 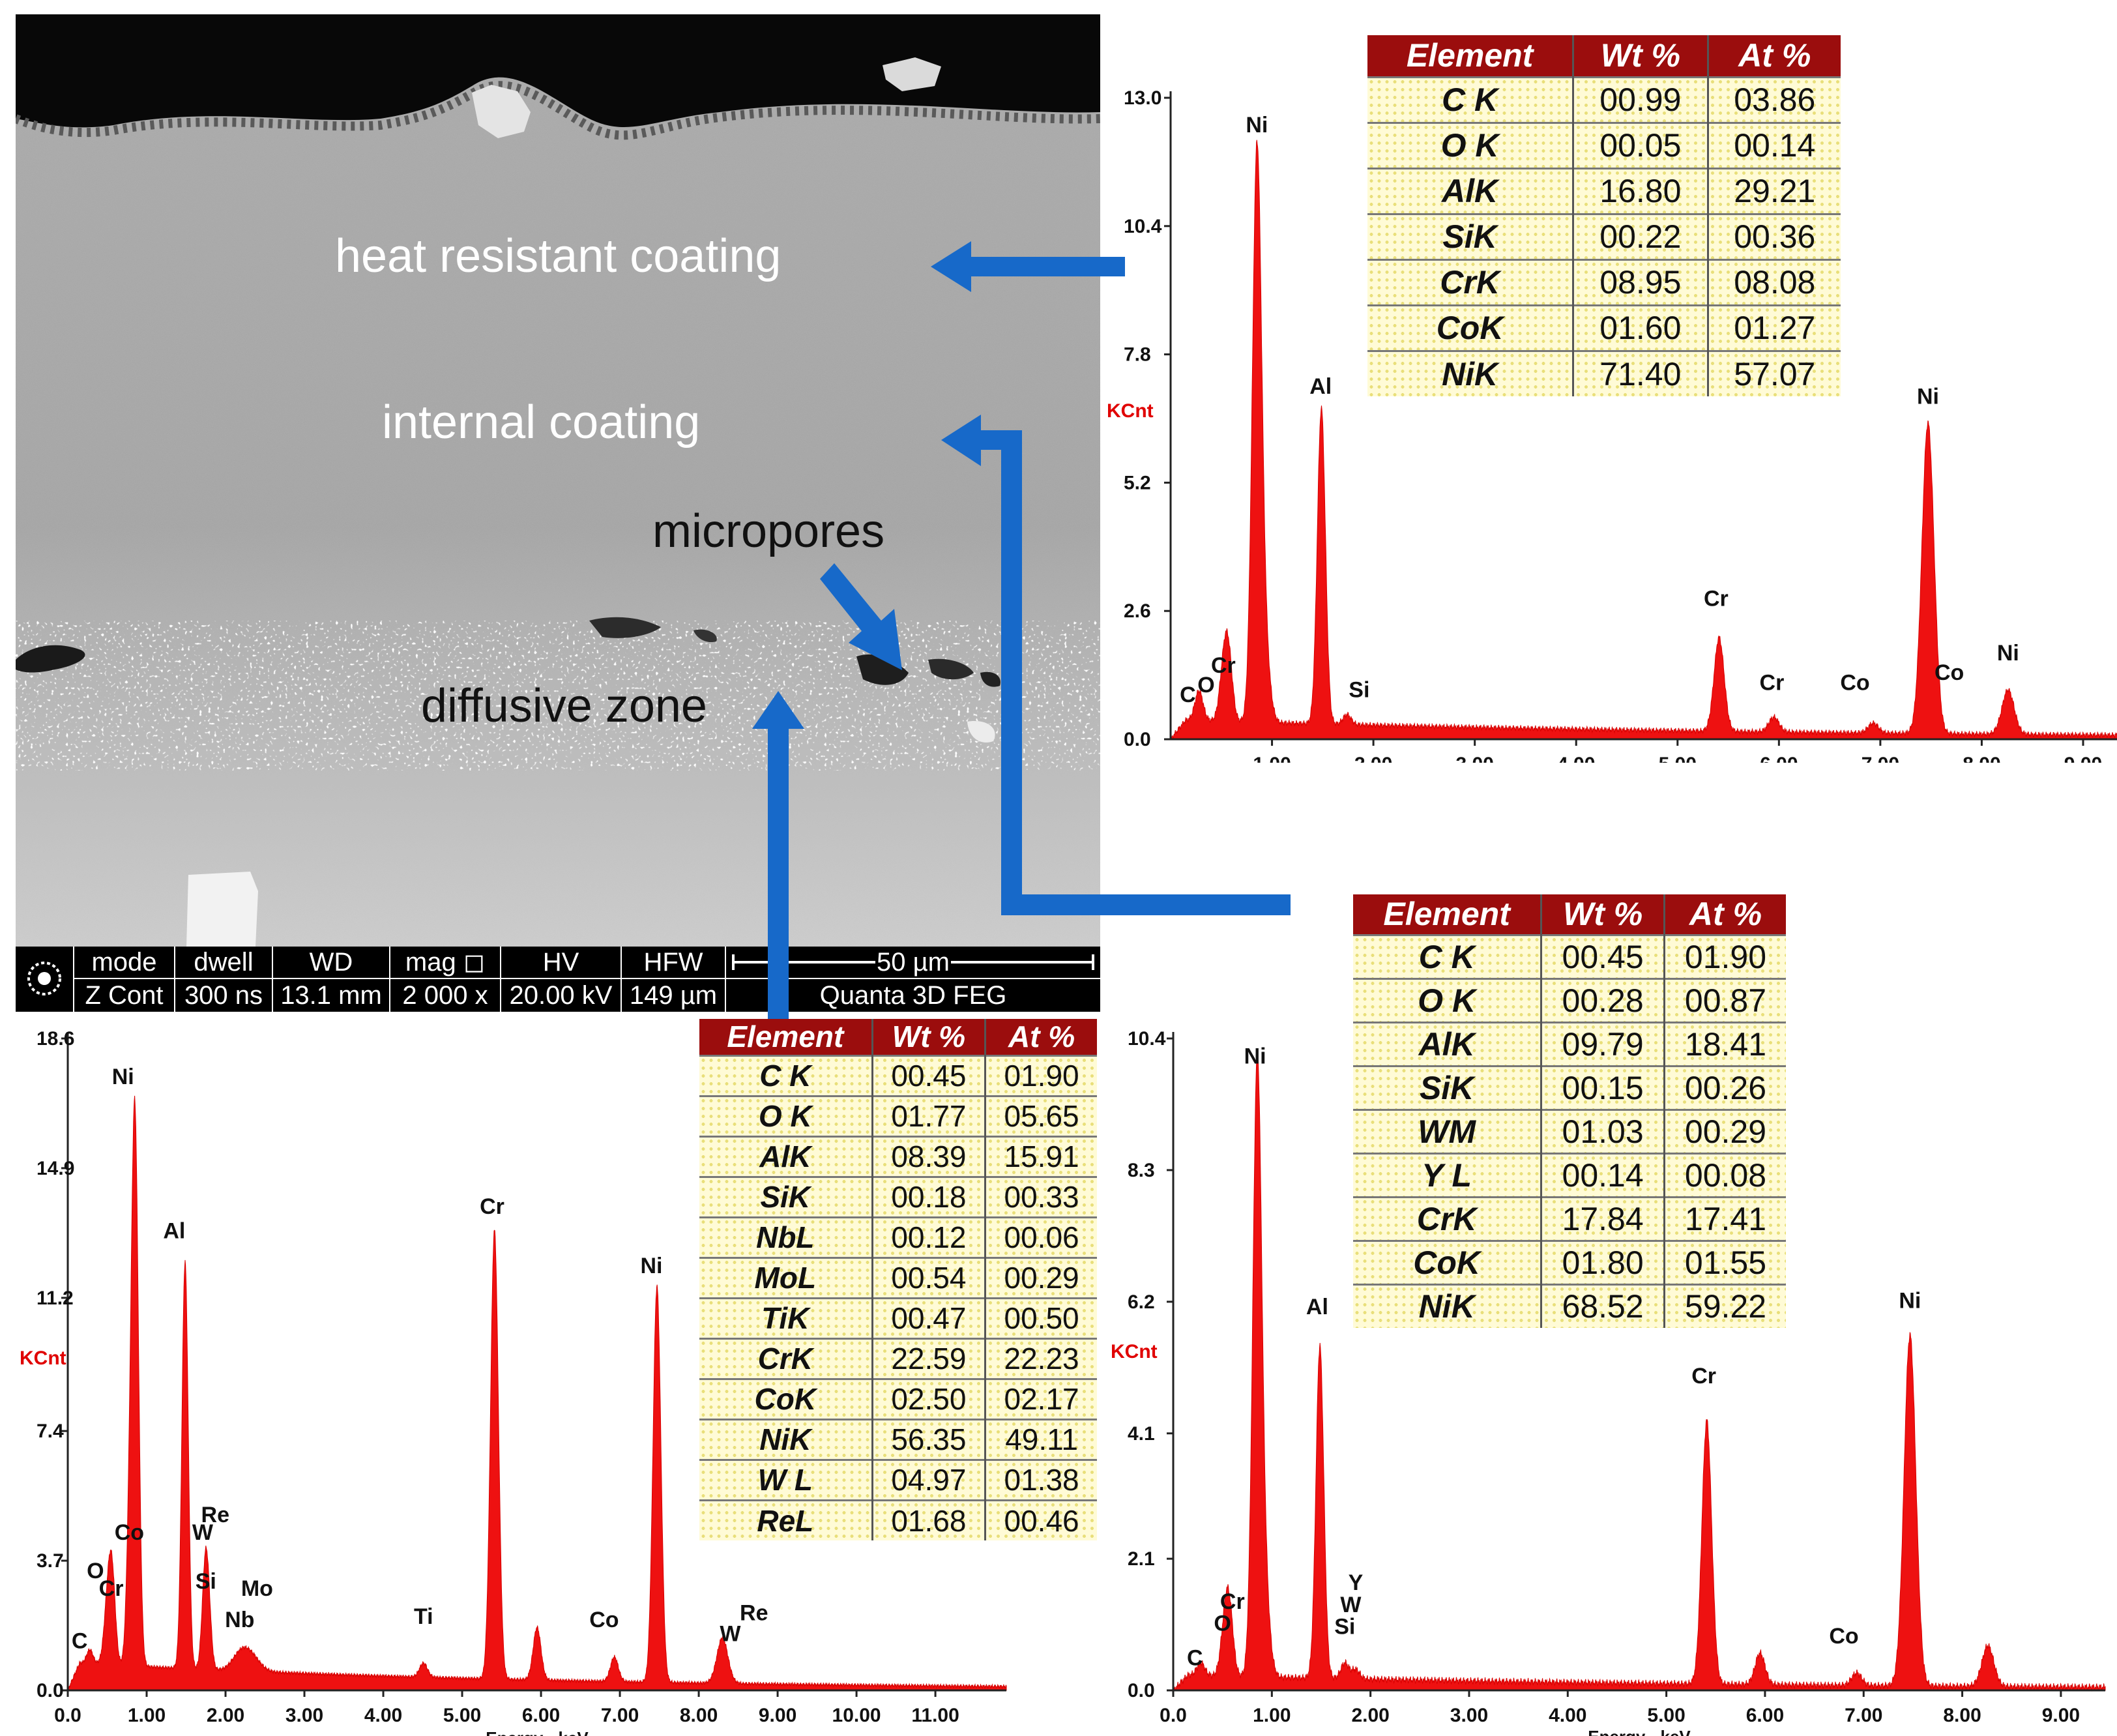 I want to click on at-percent-cell: 01.55, so click(x=1724, y=1261).